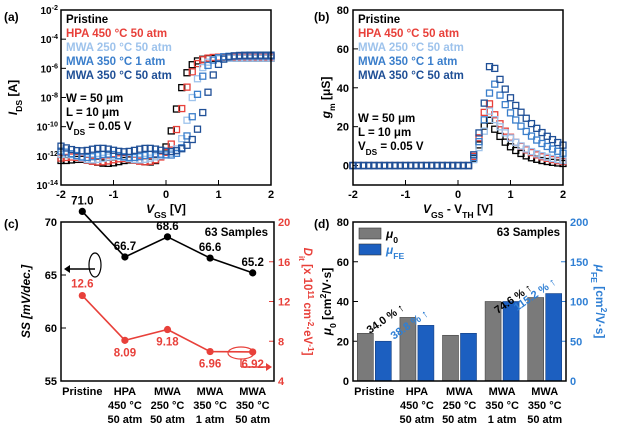 The height and width of the screenshot is (444, 626). Describe the element at coordinates (391, 149) in the screenshot. I see `device-vds: VDS = 0.05 V` at that location.